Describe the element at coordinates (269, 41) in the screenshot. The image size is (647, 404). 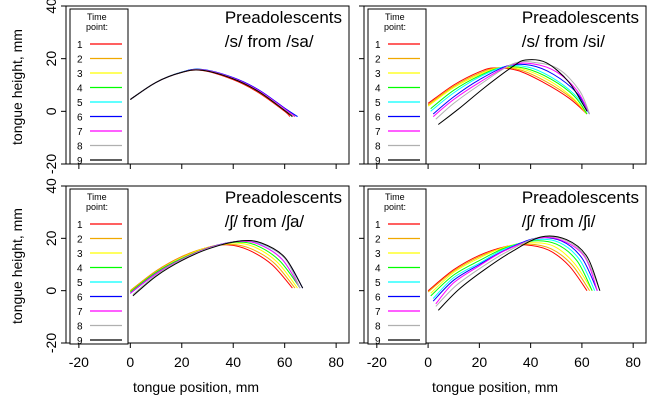
I see `panel-subtitle: /s/ from /sa/` at that location.